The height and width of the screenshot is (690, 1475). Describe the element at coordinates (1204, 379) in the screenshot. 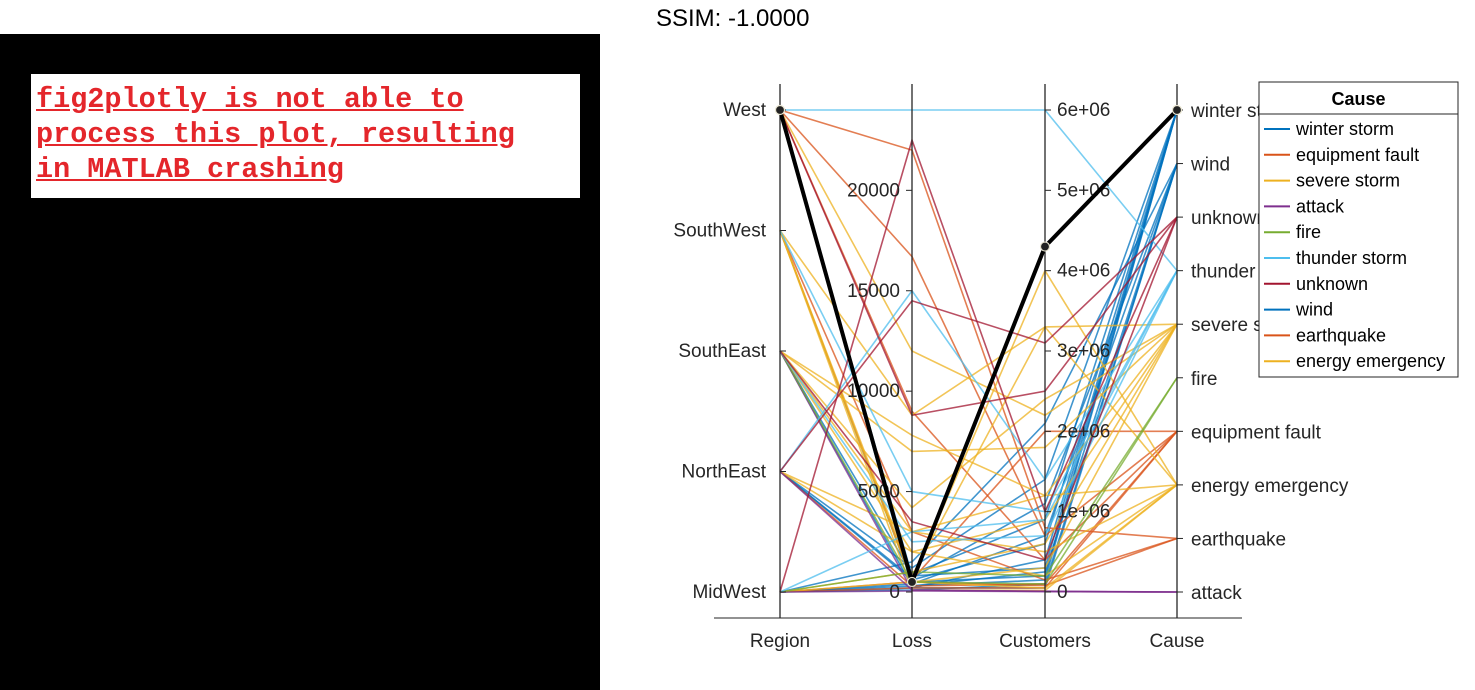

I see `cause-tick-label: fire` at that location.